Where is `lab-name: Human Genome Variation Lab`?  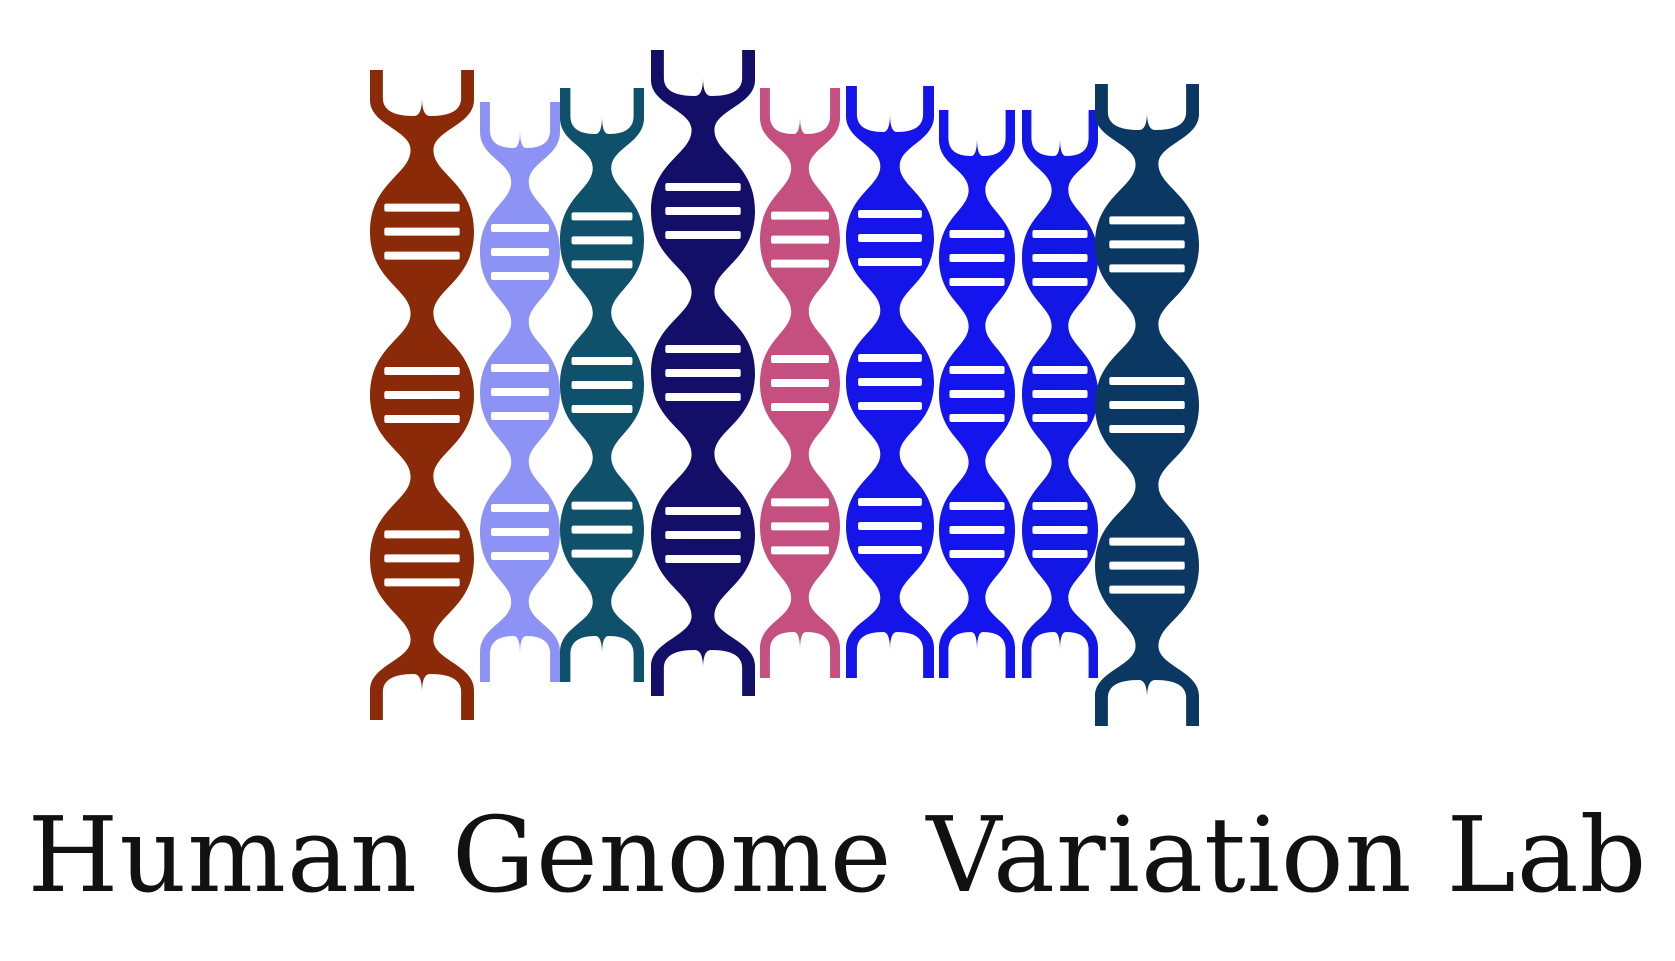 lab-name: Human Genome Variation Lab is located at coordinates (837, 855).